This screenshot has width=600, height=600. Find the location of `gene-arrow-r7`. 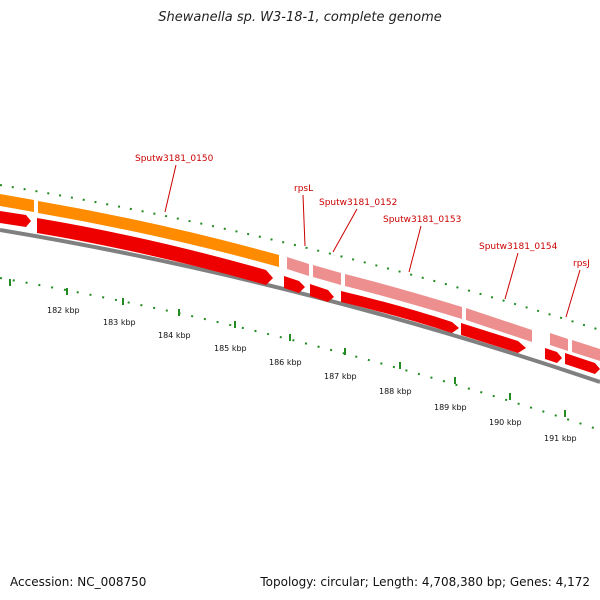

gene-arrow-r7 is located at coordinates (553, 355).